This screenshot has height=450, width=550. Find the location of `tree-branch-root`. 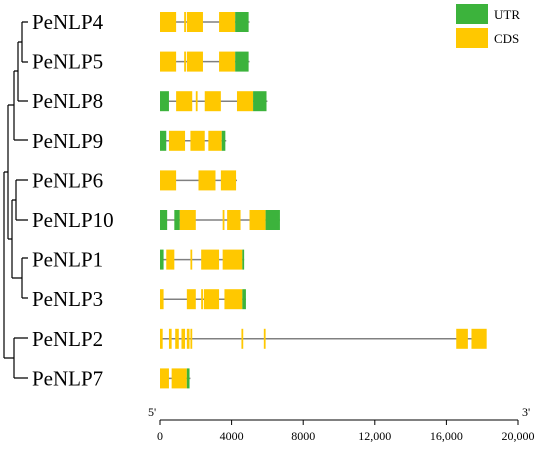

tree-branch-root is located at coordinates (8, 265).